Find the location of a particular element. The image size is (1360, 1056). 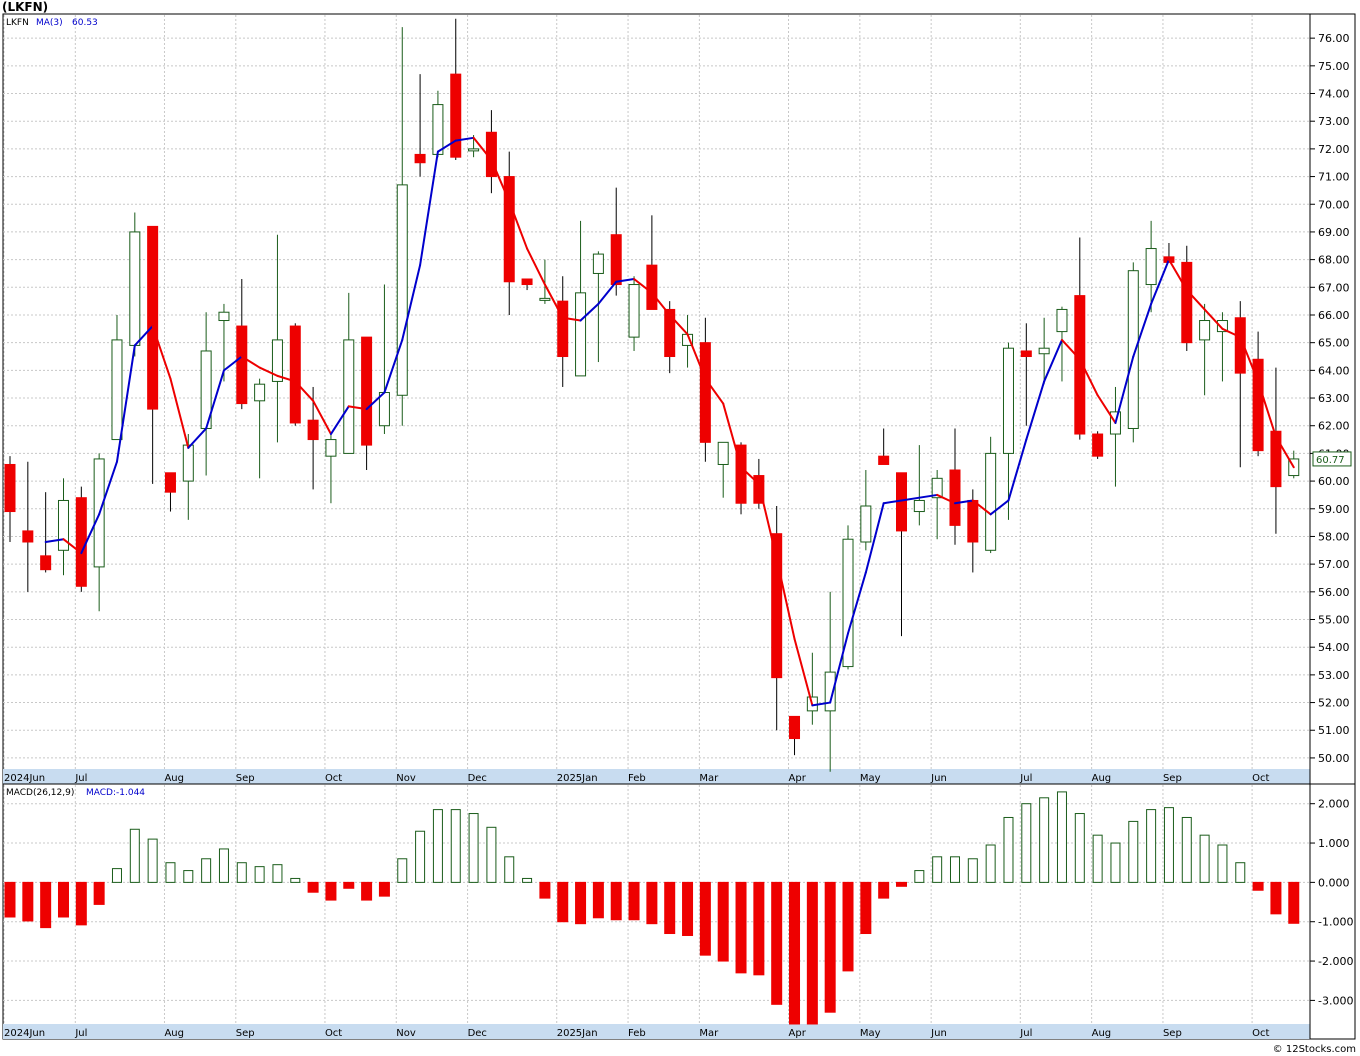

price-y-tick-label: 58.00 is located at coordinates (1334, 536).